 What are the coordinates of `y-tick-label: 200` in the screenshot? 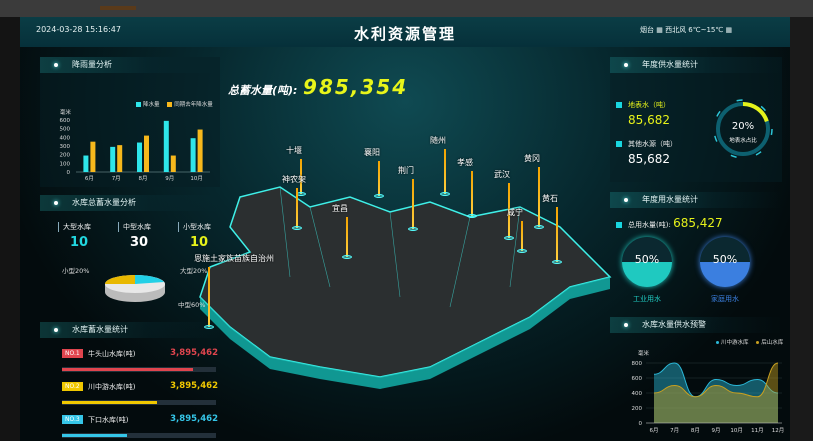 It's located at (65, 156).